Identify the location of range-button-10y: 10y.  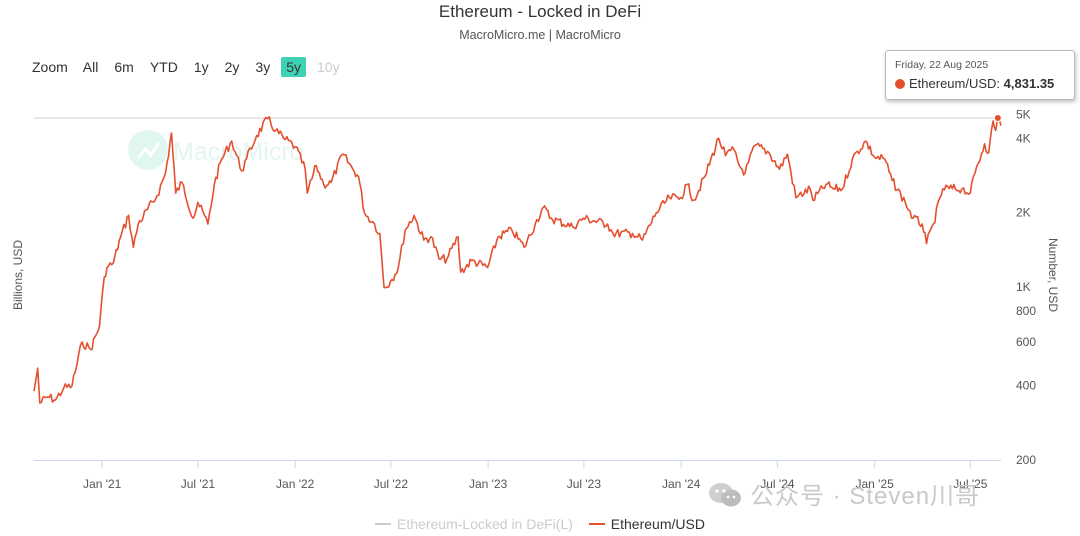
(328, 67).